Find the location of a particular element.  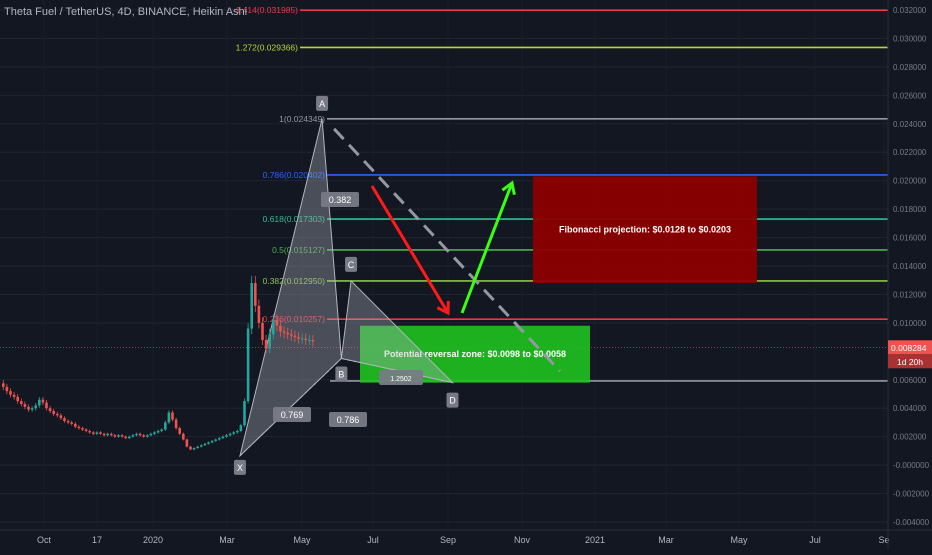

point-label-a: A is located at coordinates (322, 104).